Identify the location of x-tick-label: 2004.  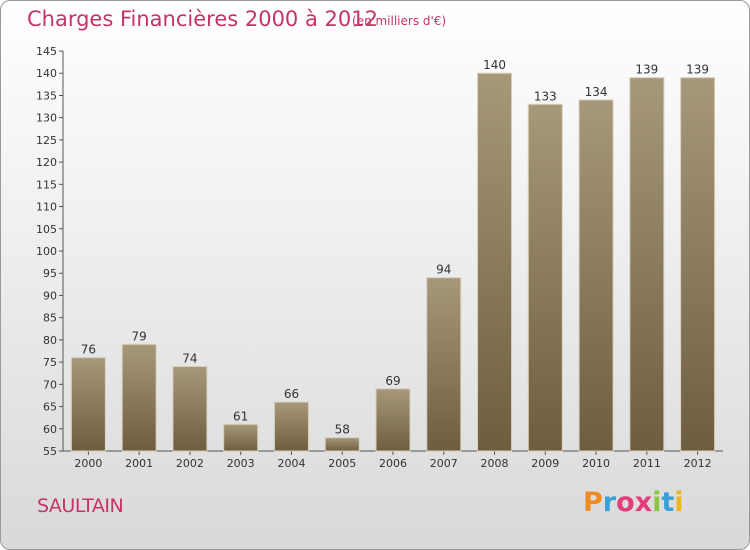
(291, 463).